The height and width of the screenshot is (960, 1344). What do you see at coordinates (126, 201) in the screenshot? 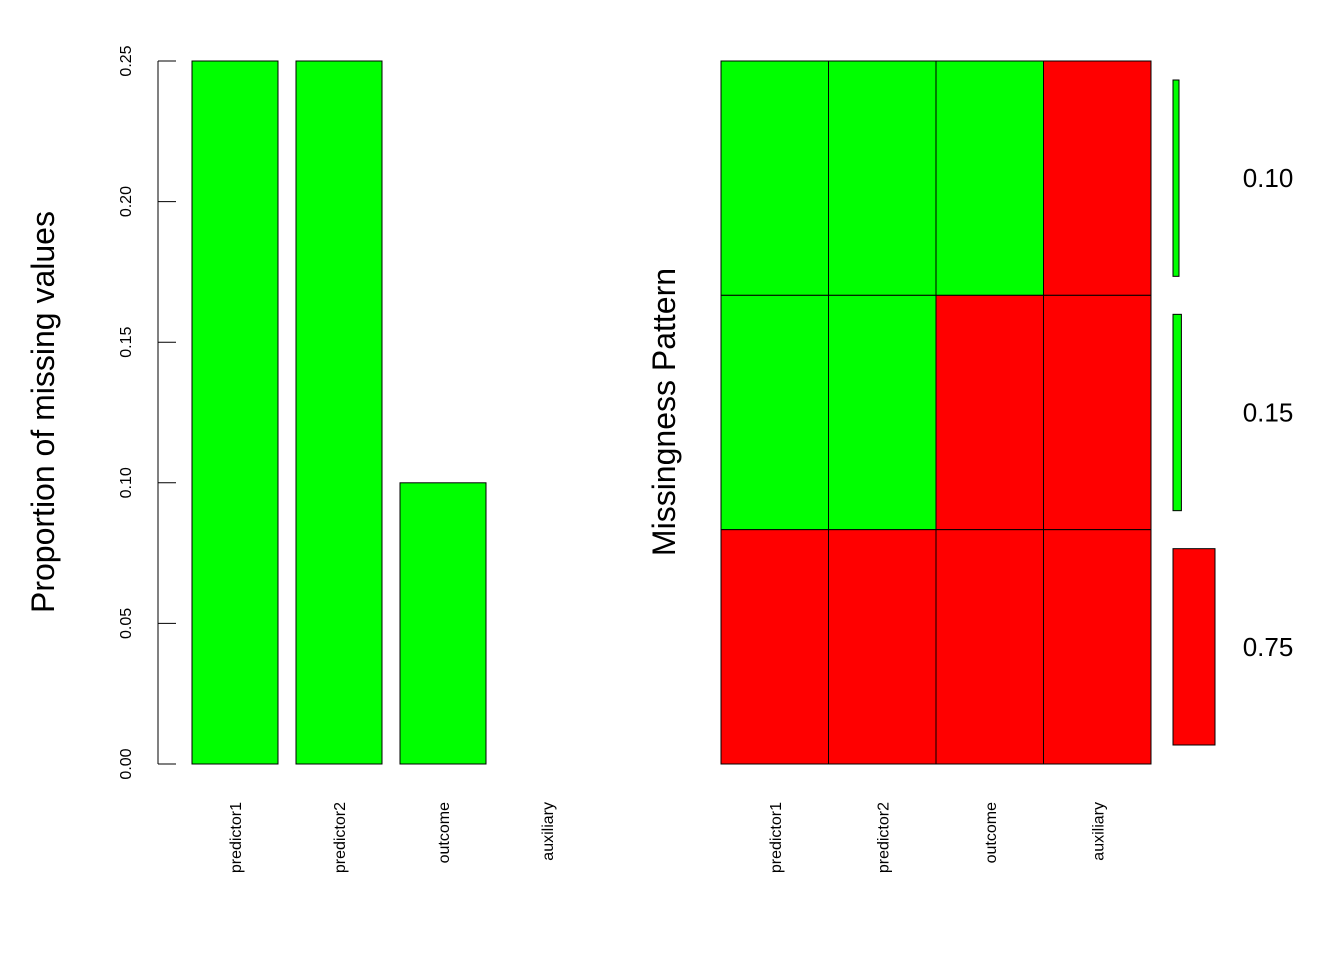
I see `bar-y-tick-label: 0.20` at bounding box center [126, 201].